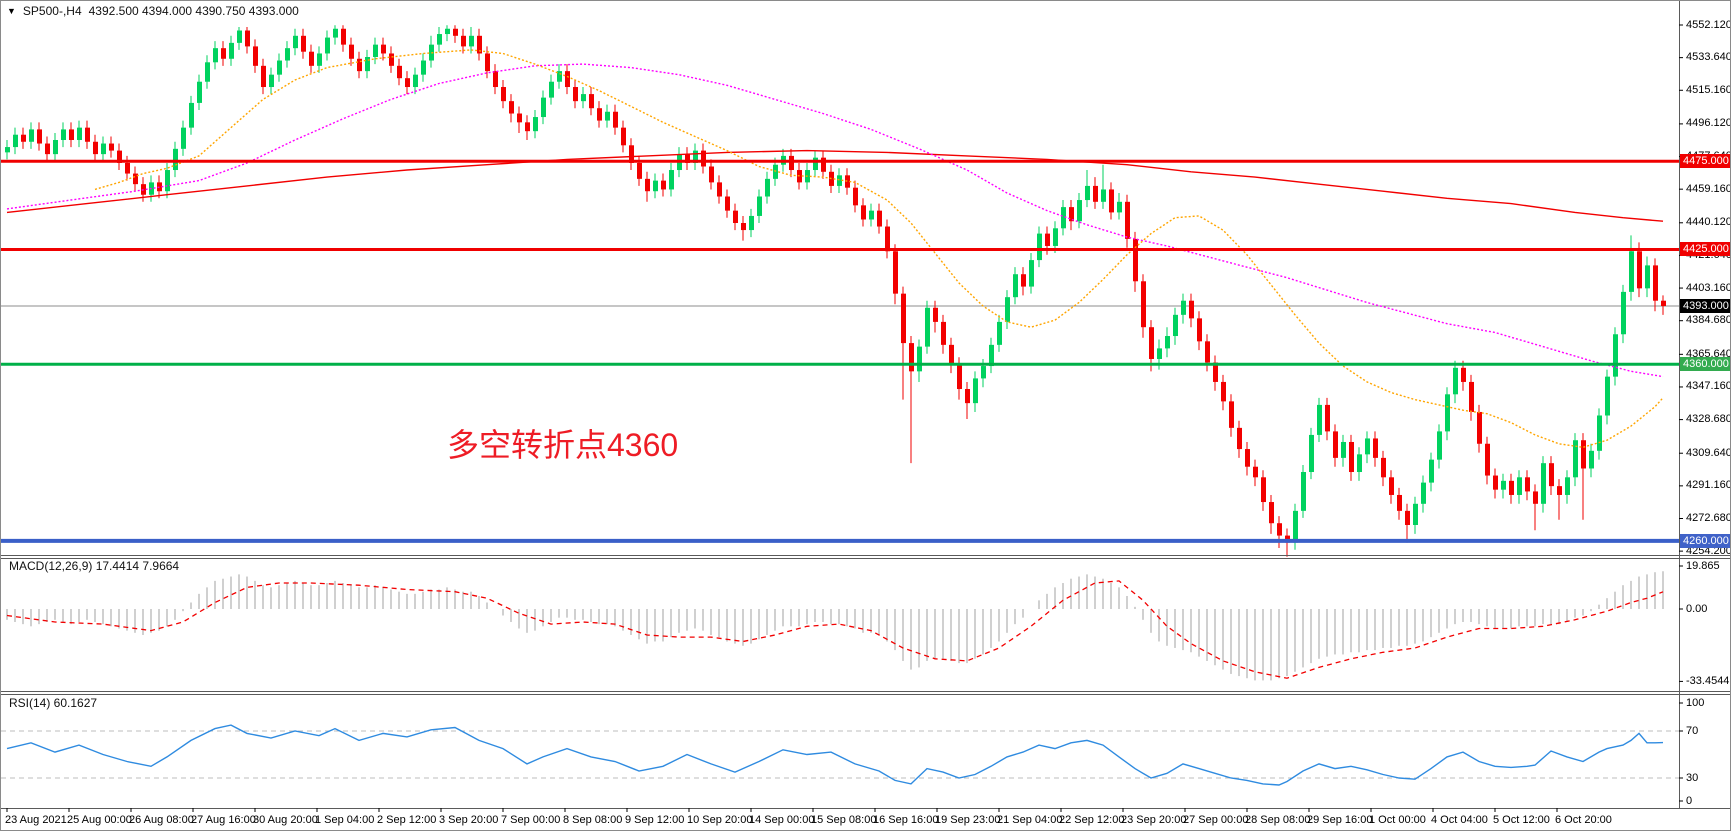 The height and width of the screenshot is (831, 1731). I want to click on time-axis-label: 27 Sep 00:00, so click(1216, 820).